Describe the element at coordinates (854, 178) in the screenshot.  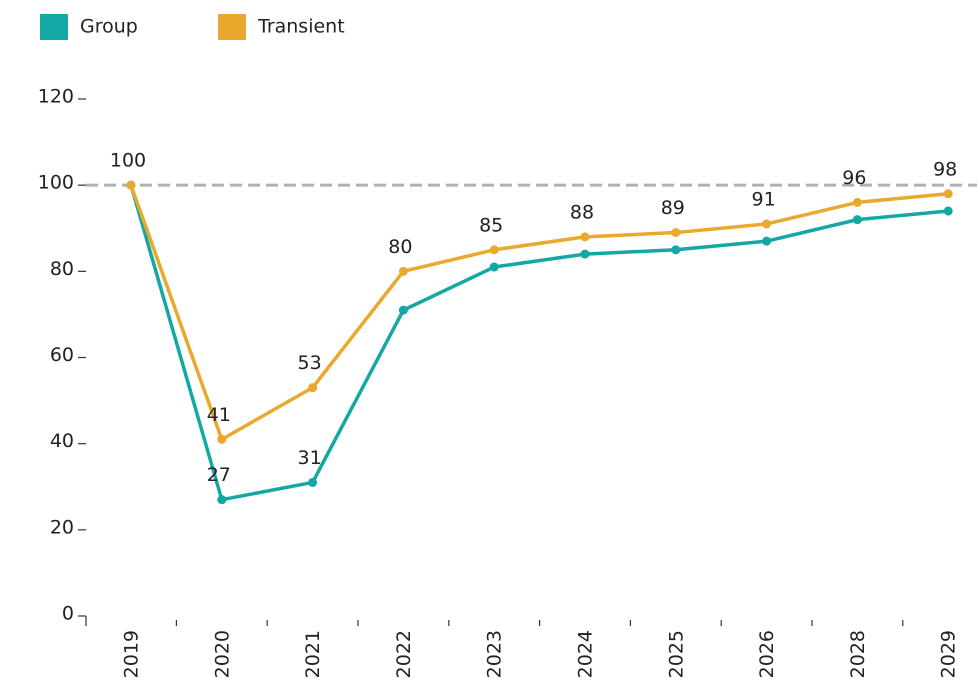
I see `data-label: 96` at that location.